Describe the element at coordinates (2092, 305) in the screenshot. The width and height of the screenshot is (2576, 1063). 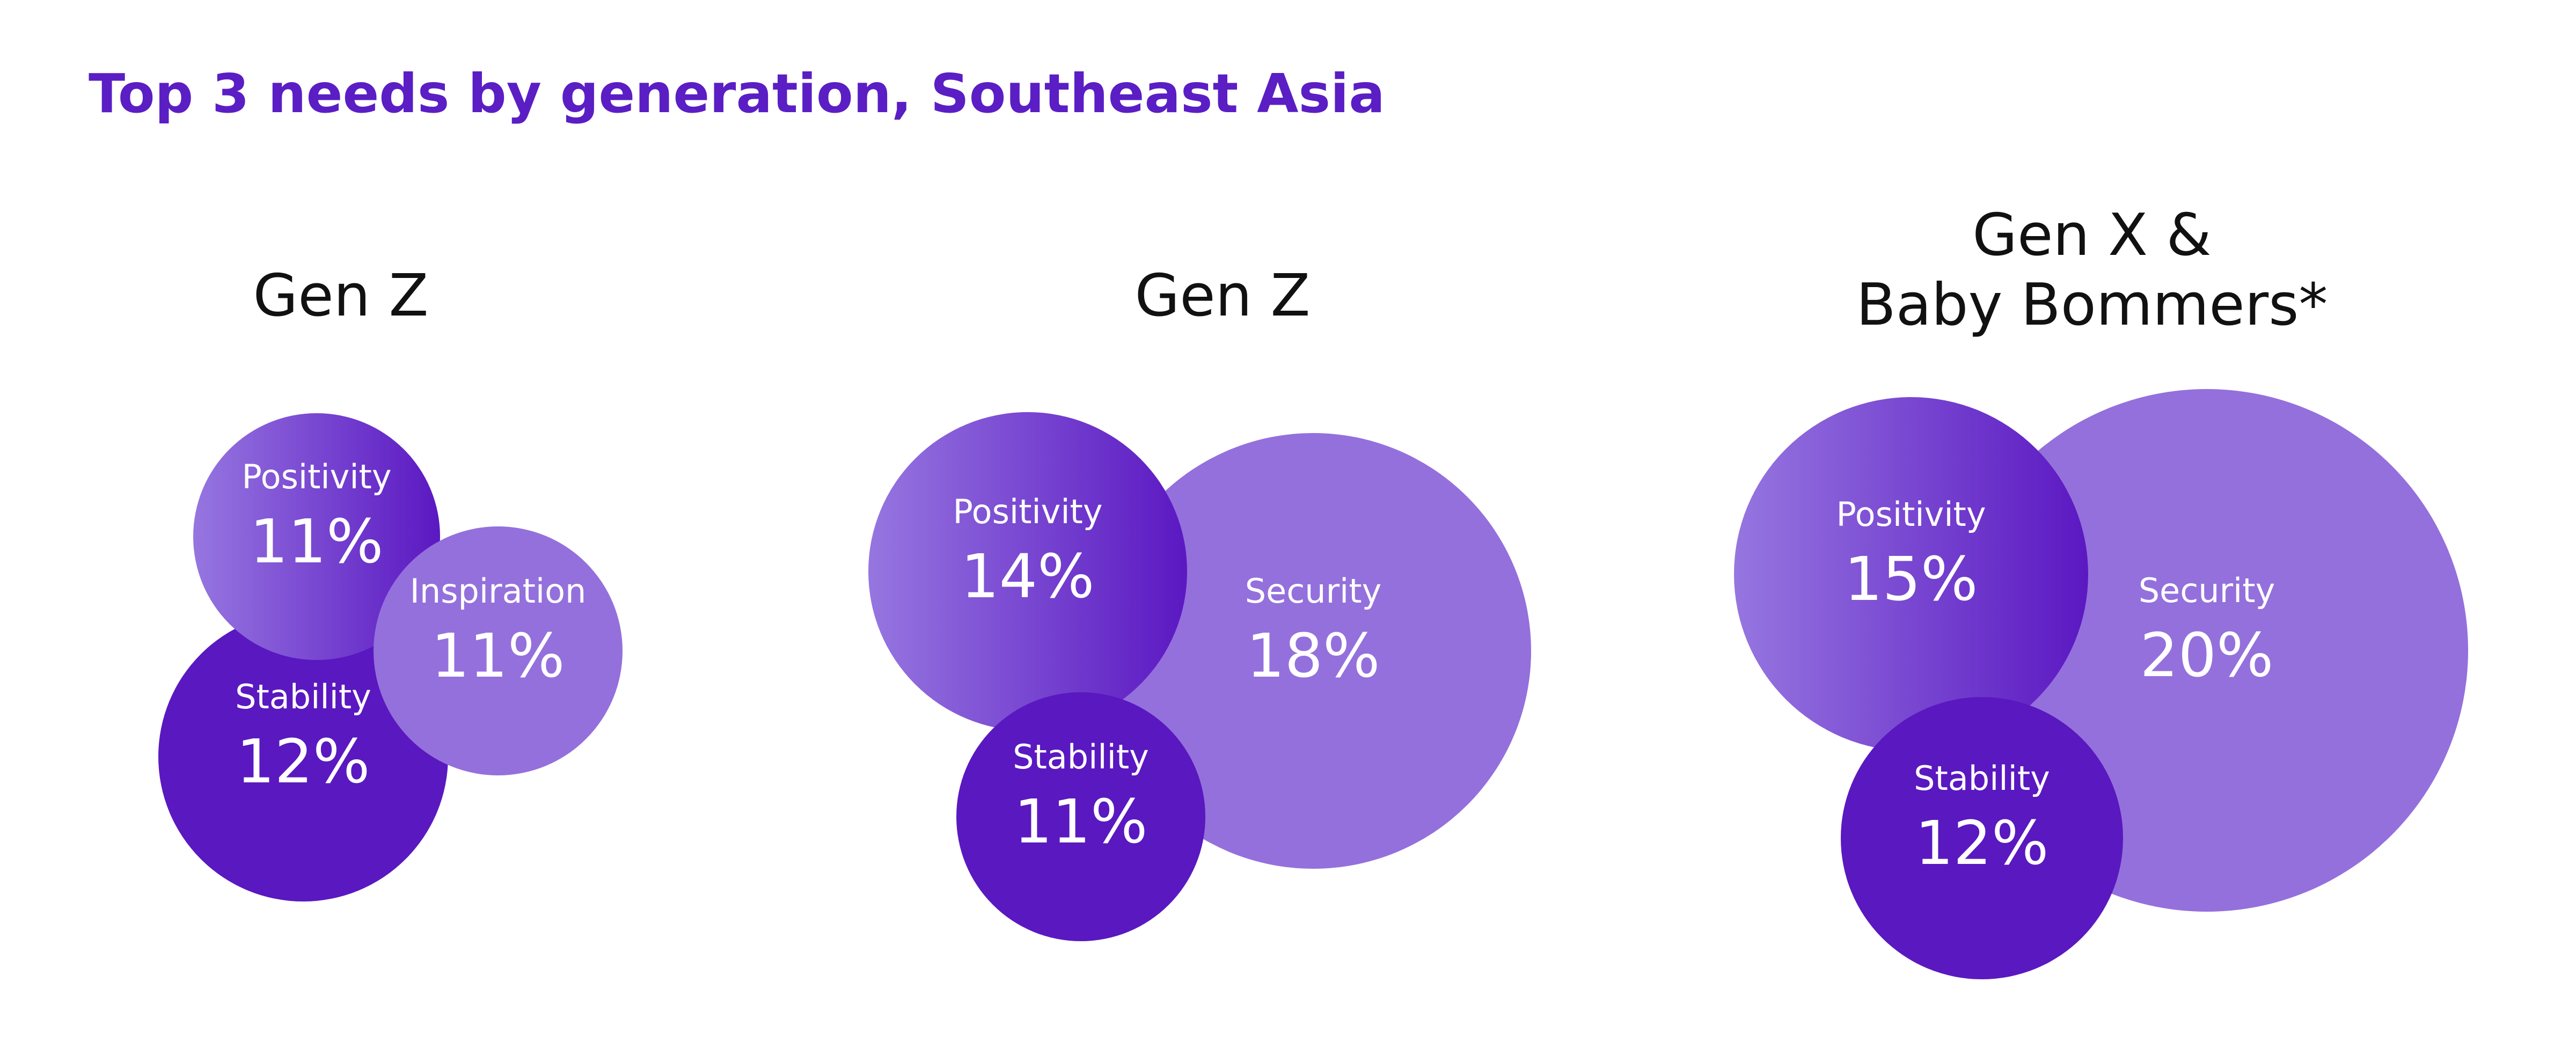
I see `generation-title: Baby Bommers*` at that location.